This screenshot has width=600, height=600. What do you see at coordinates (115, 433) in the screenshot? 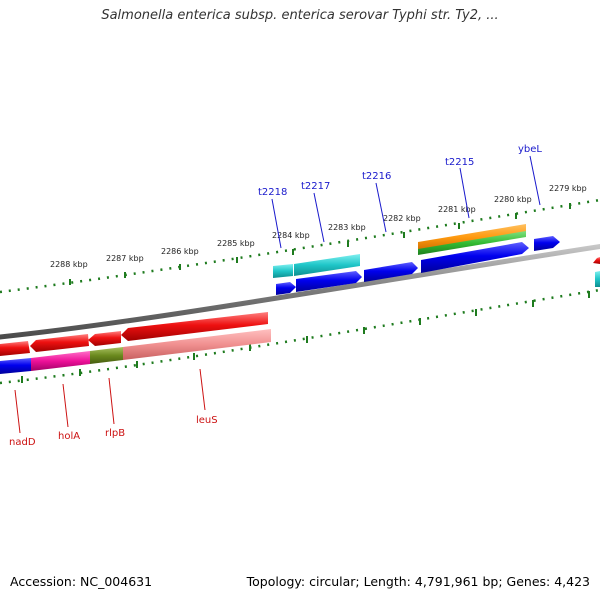
I see `gene-label-rlpB: rlpB` at bounding box center [115, 433].